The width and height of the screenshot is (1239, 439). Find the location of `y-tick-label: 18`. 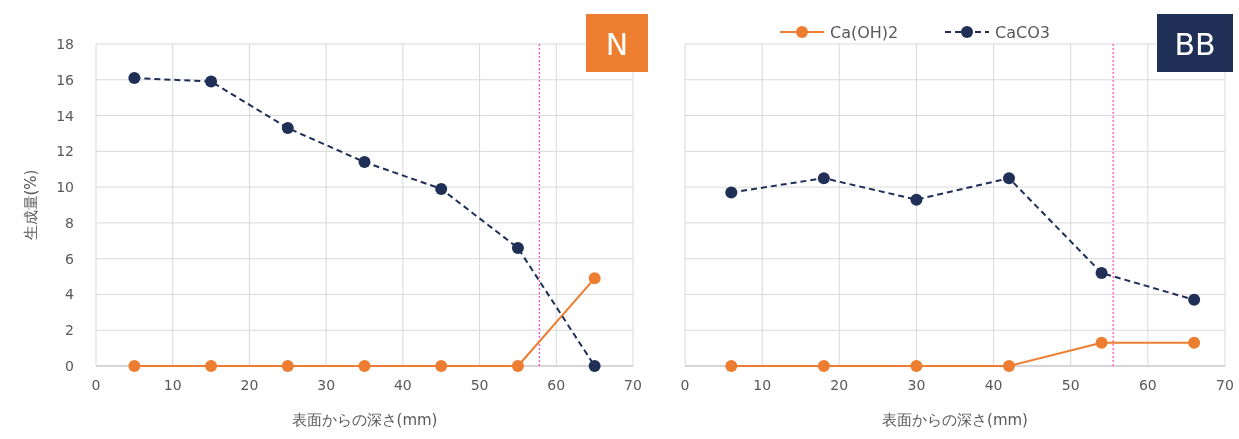

y-tick-label: 18 is located at coordinates (65, 44).